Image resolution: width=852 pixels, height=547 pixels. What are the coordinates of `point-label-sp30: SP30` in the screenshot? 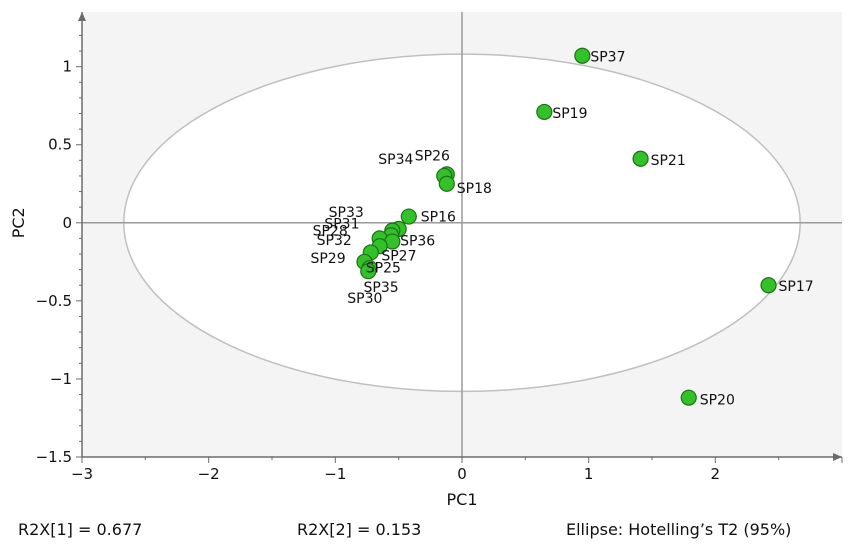 It's located at (364, 299).